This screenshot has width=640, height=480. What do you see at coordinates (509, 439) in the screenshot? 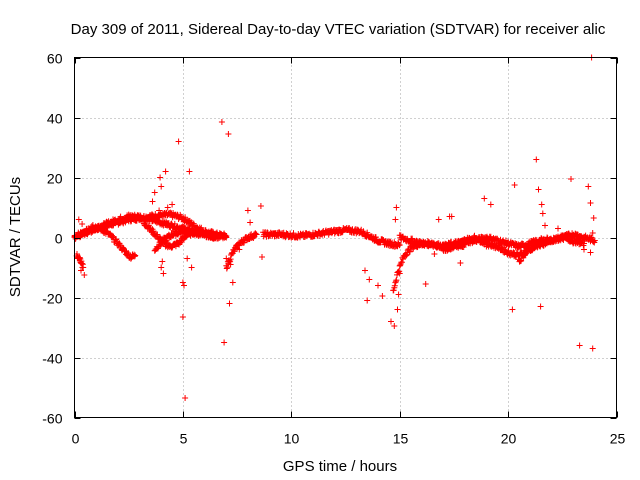
I see `x-tick-label: 20` at bounding box center [509, 439].